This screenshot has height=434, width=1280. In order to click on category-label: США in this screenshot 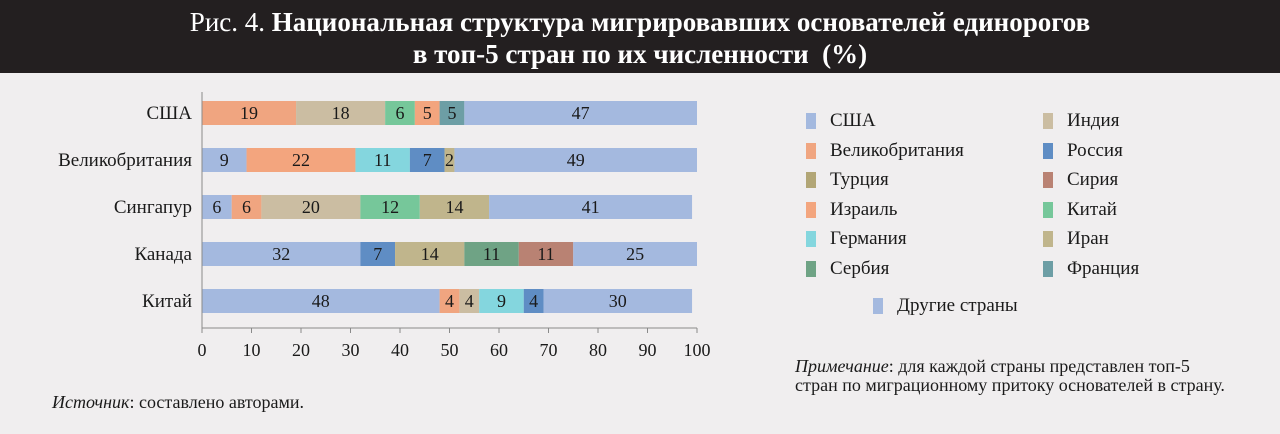, I will do `click(169, 113)`.